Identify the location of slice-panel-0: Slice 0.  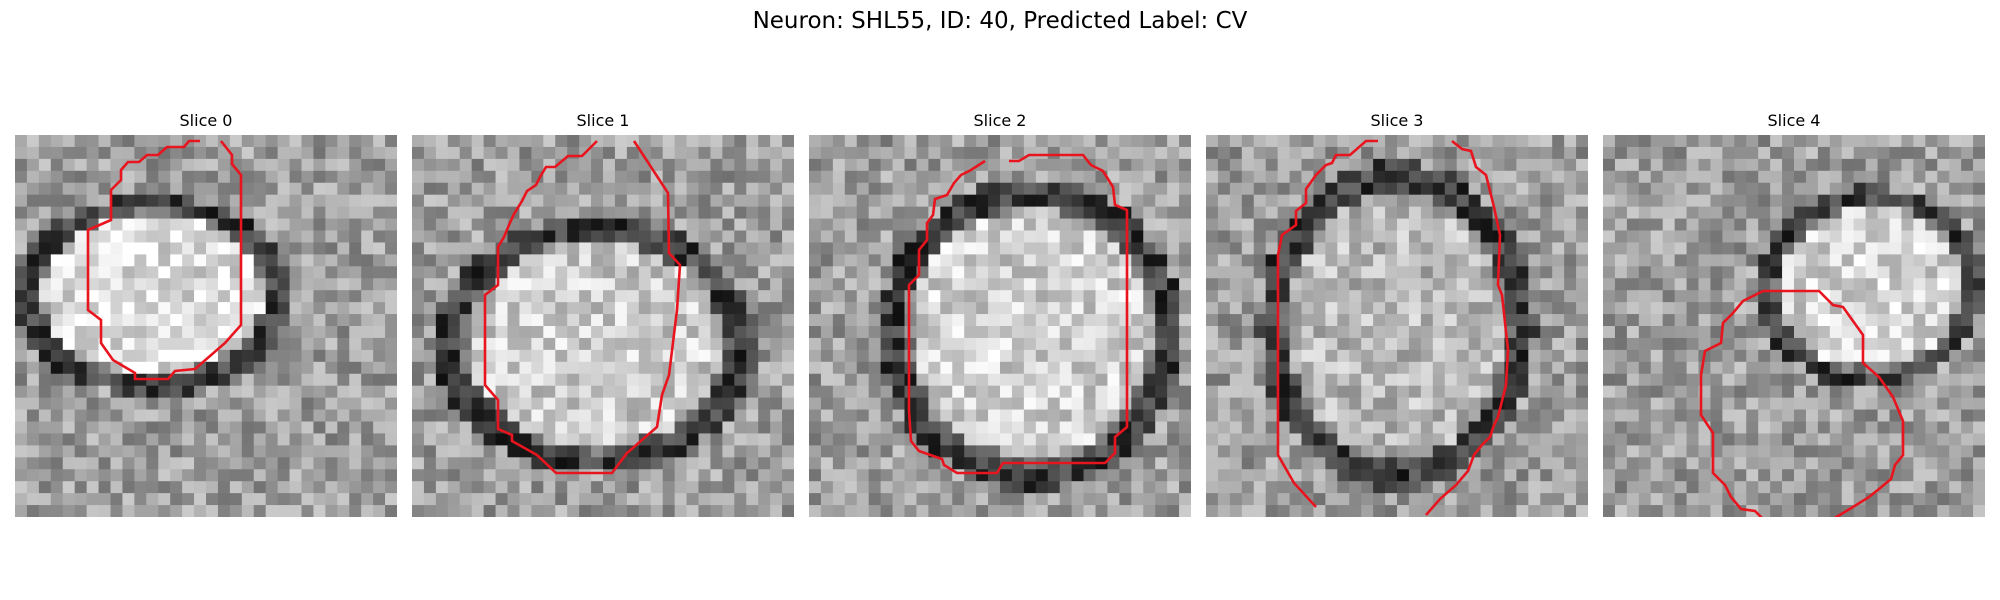
(206, 313).